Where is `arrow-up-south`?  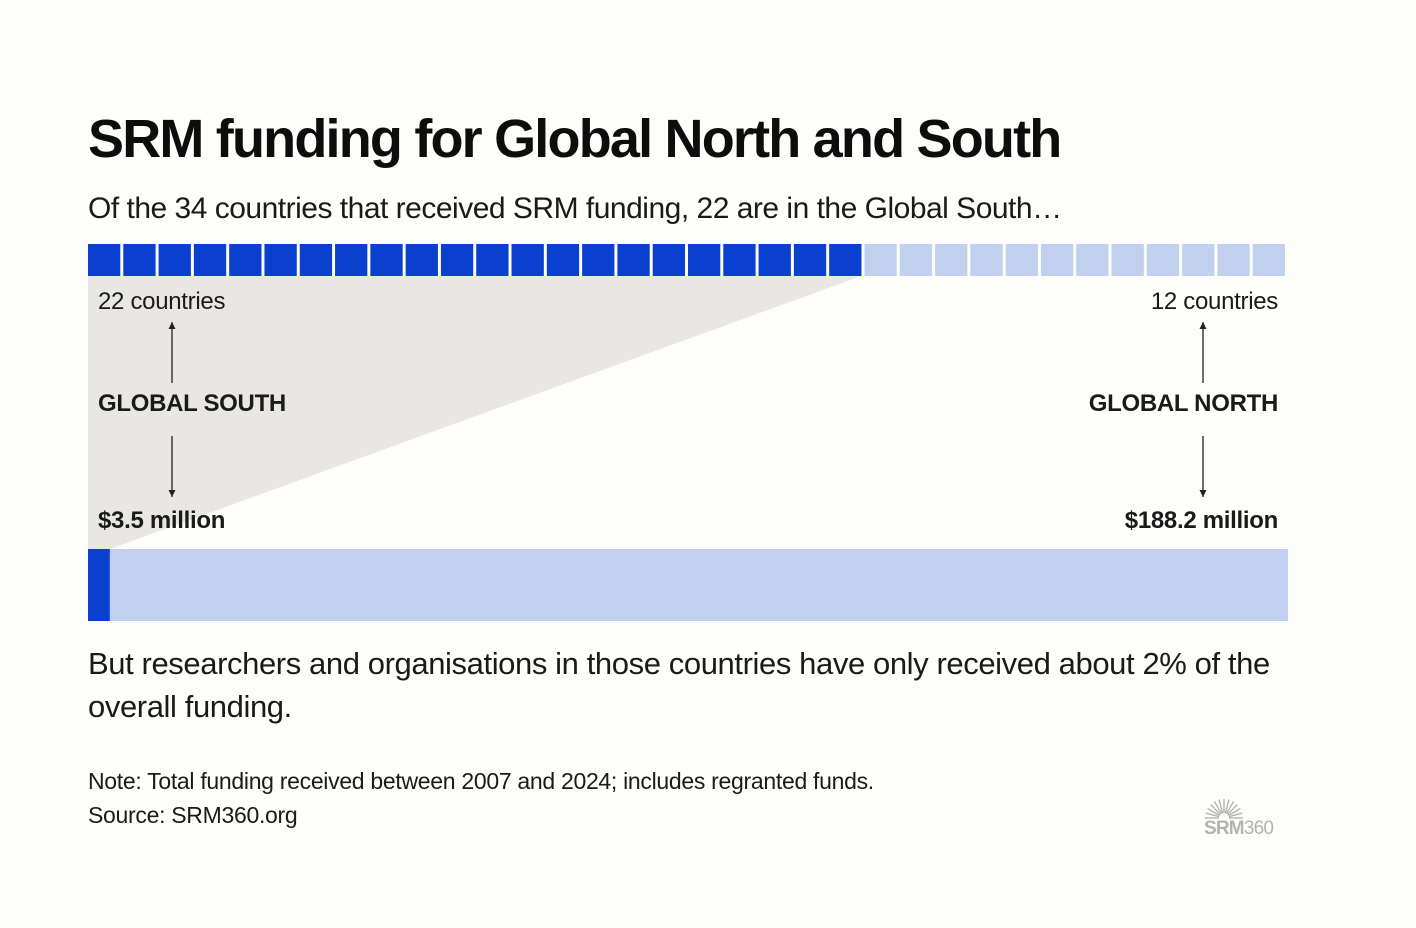
arrow-up-south is located at coordinates (172, 352).